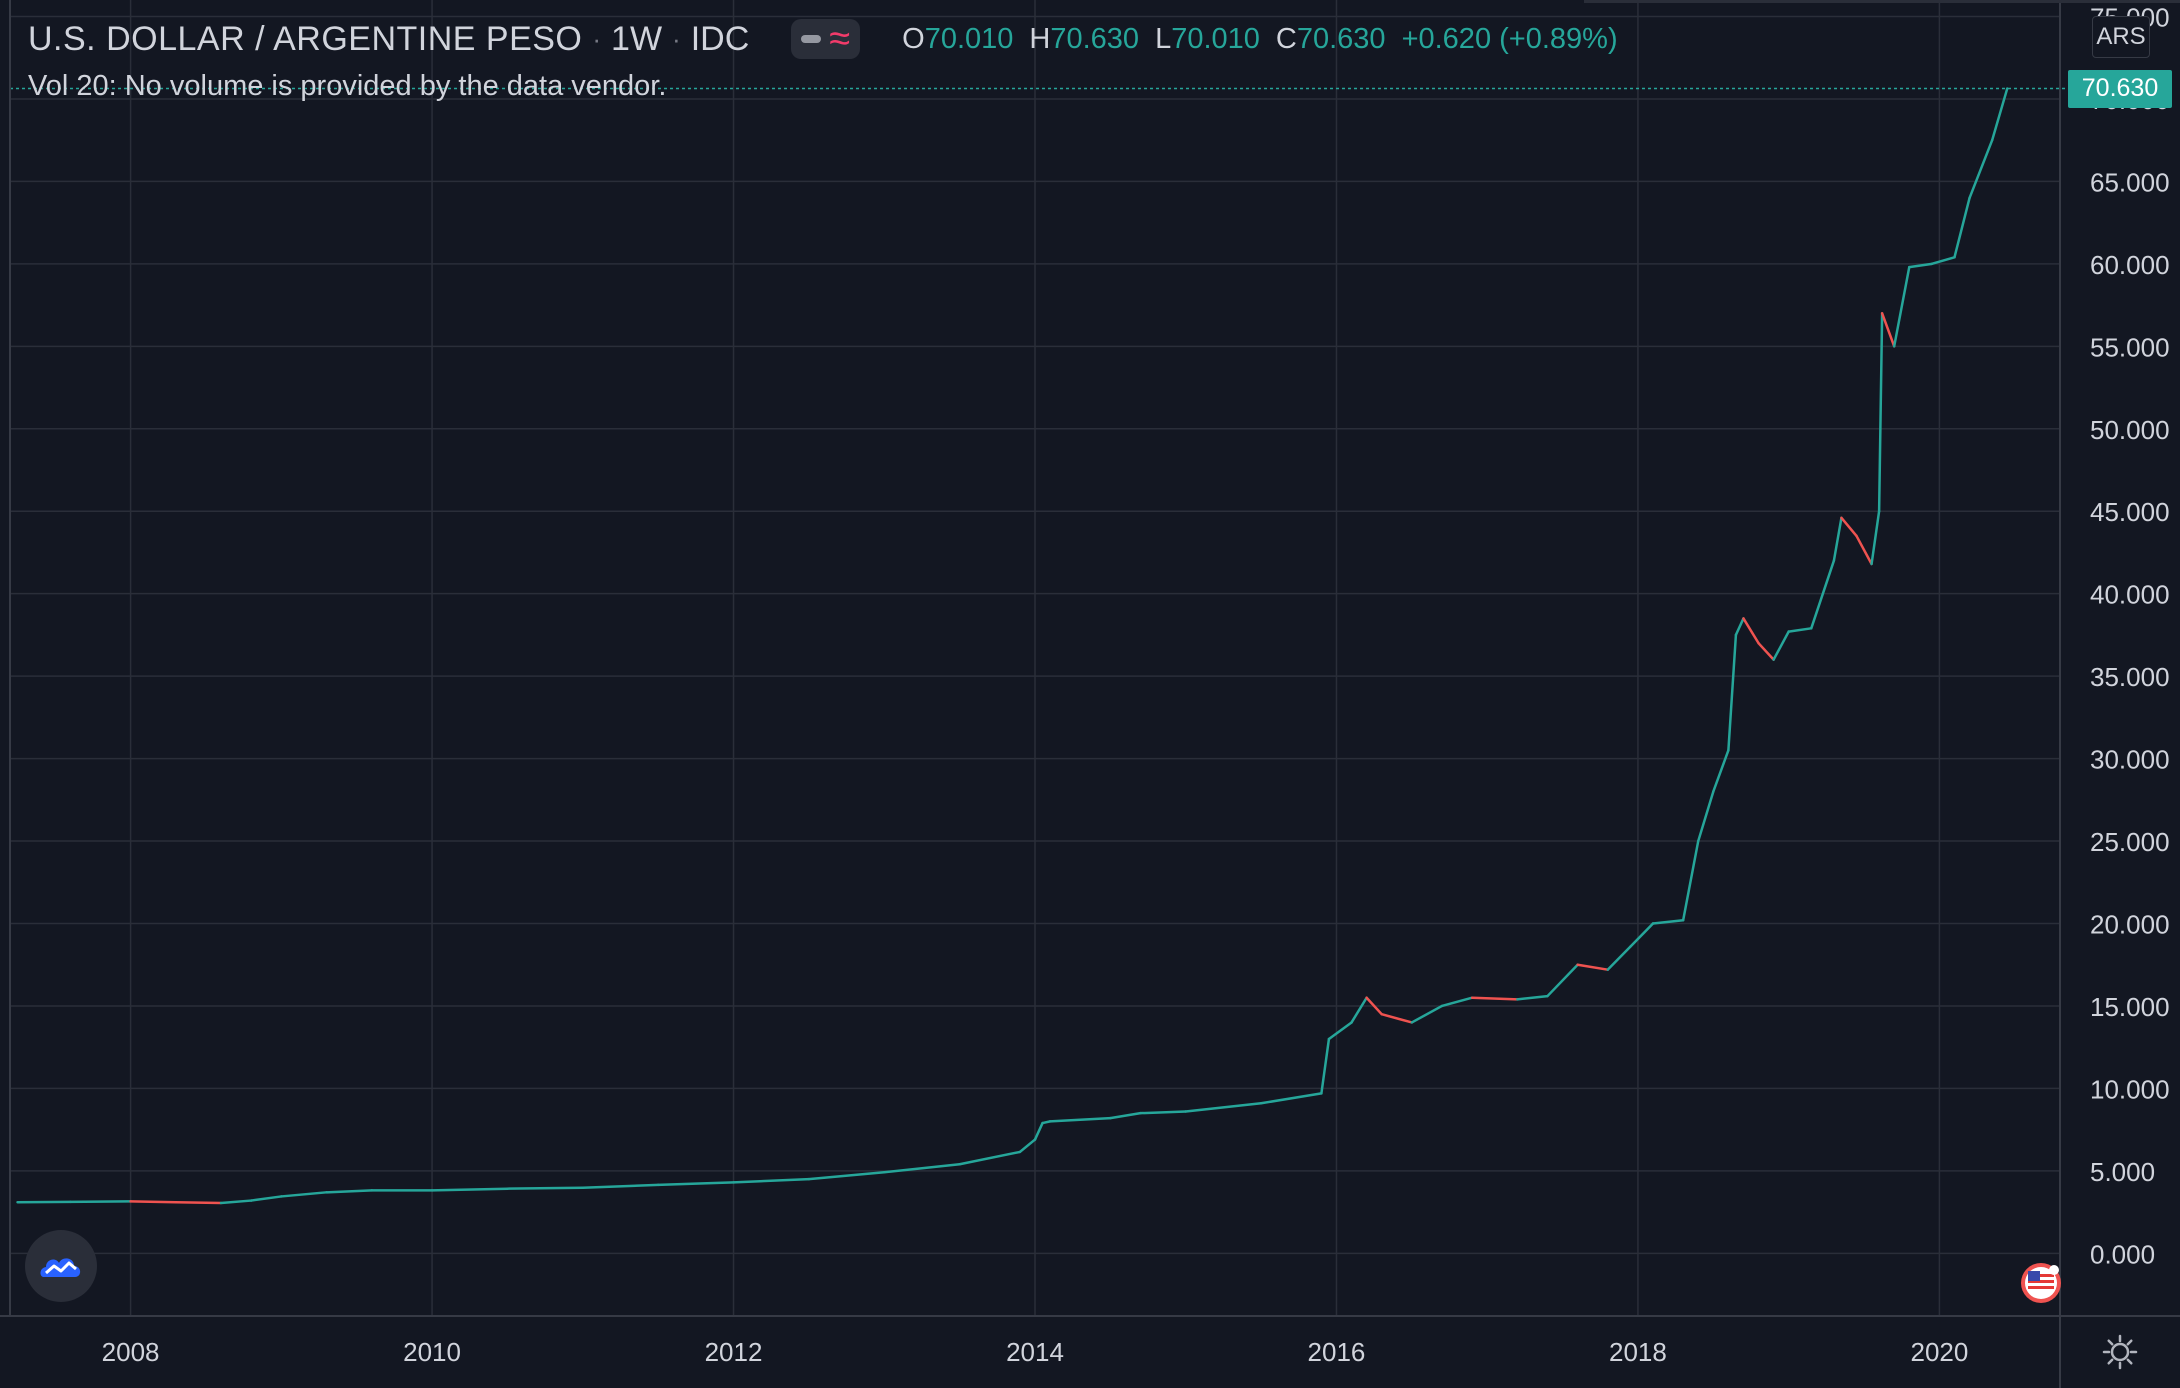 This screenshot has height=1388, width=2180. I want to click on y-tick-label: 65.000, so click(2130, 182).